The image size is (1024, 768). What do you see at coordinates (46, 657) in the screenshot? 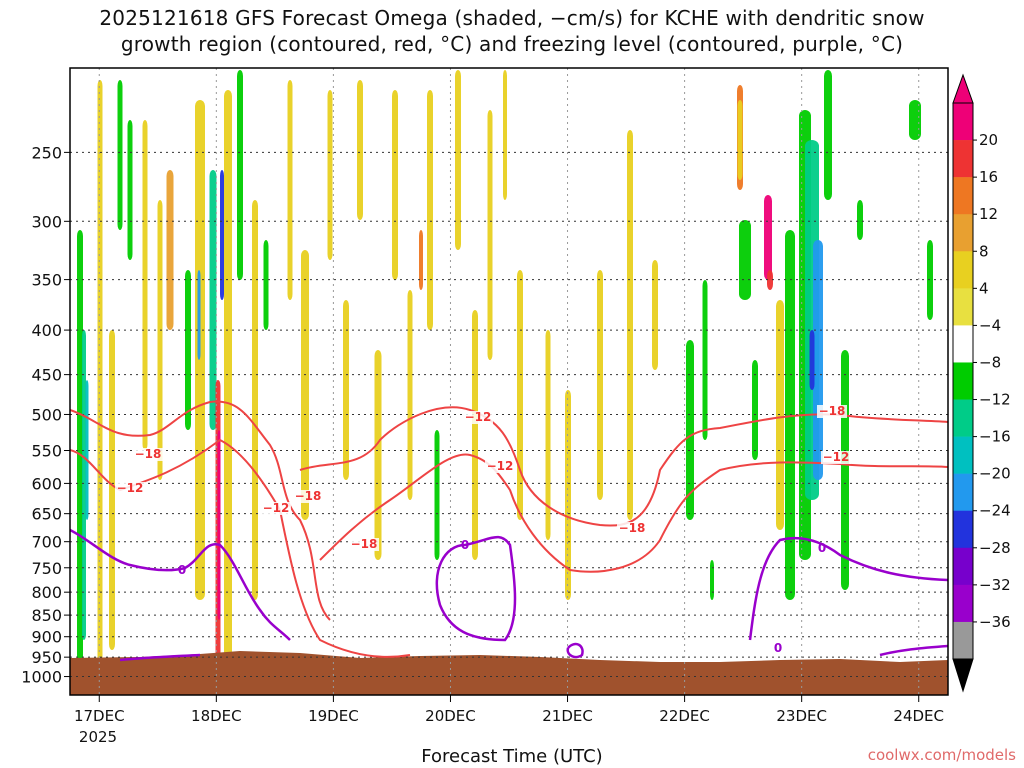
I see `y-tick-label: 950` at bounding box center [46, 657].